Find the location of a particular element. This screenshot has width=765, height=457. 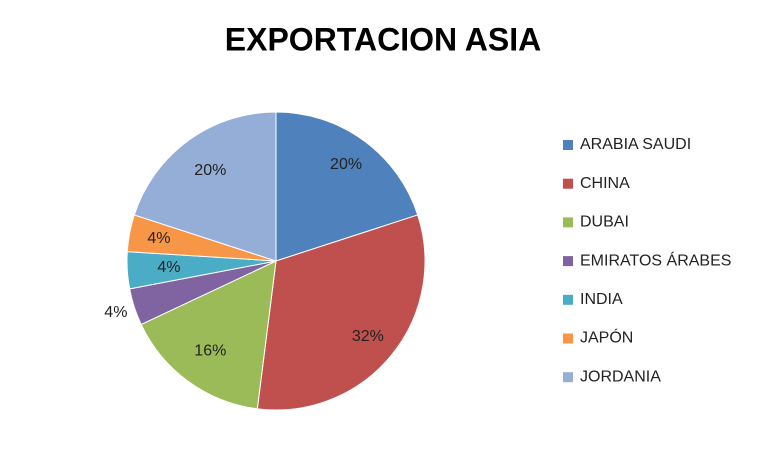

legend-label: CHINA is located at coordinates (605, 183).